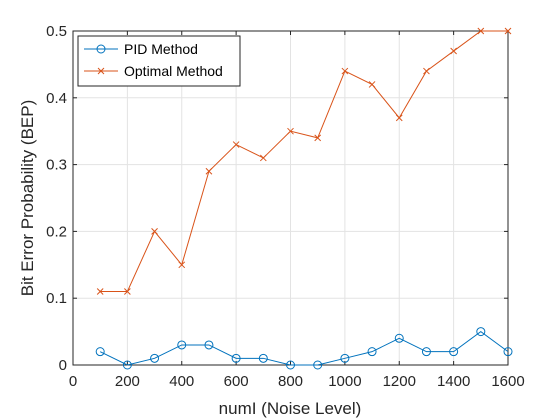 Image resolution: width=560 pixels, height=420 pixels. I want to click on y-tick-label: 0, so click(63, 365).